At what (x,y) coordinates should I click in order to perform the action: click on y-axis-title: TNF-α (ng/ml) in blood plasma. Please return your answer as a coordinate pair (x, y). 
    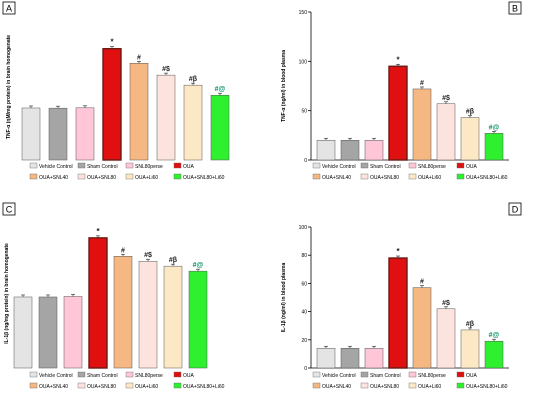
    Looking at the image, I should click on (284, 86).